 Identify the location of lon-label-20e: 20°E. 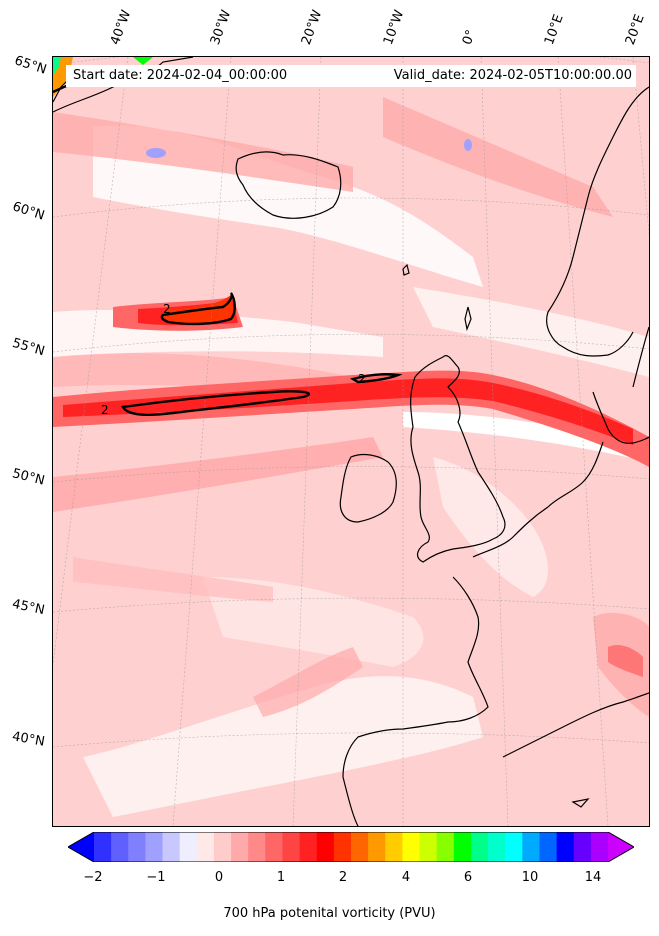
(635, 30).